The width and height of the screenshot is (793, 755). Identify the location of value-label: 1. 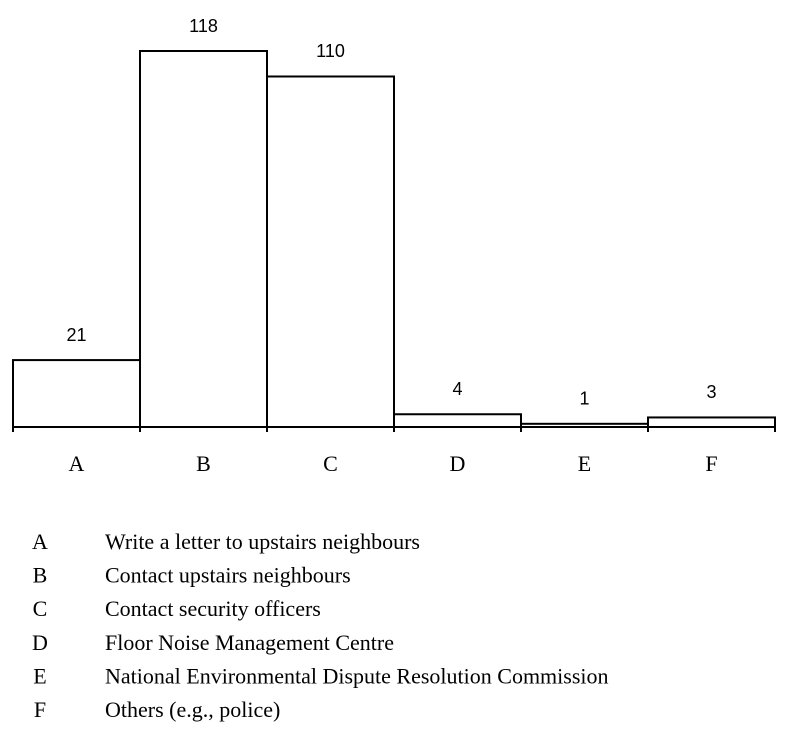
(584, 399).